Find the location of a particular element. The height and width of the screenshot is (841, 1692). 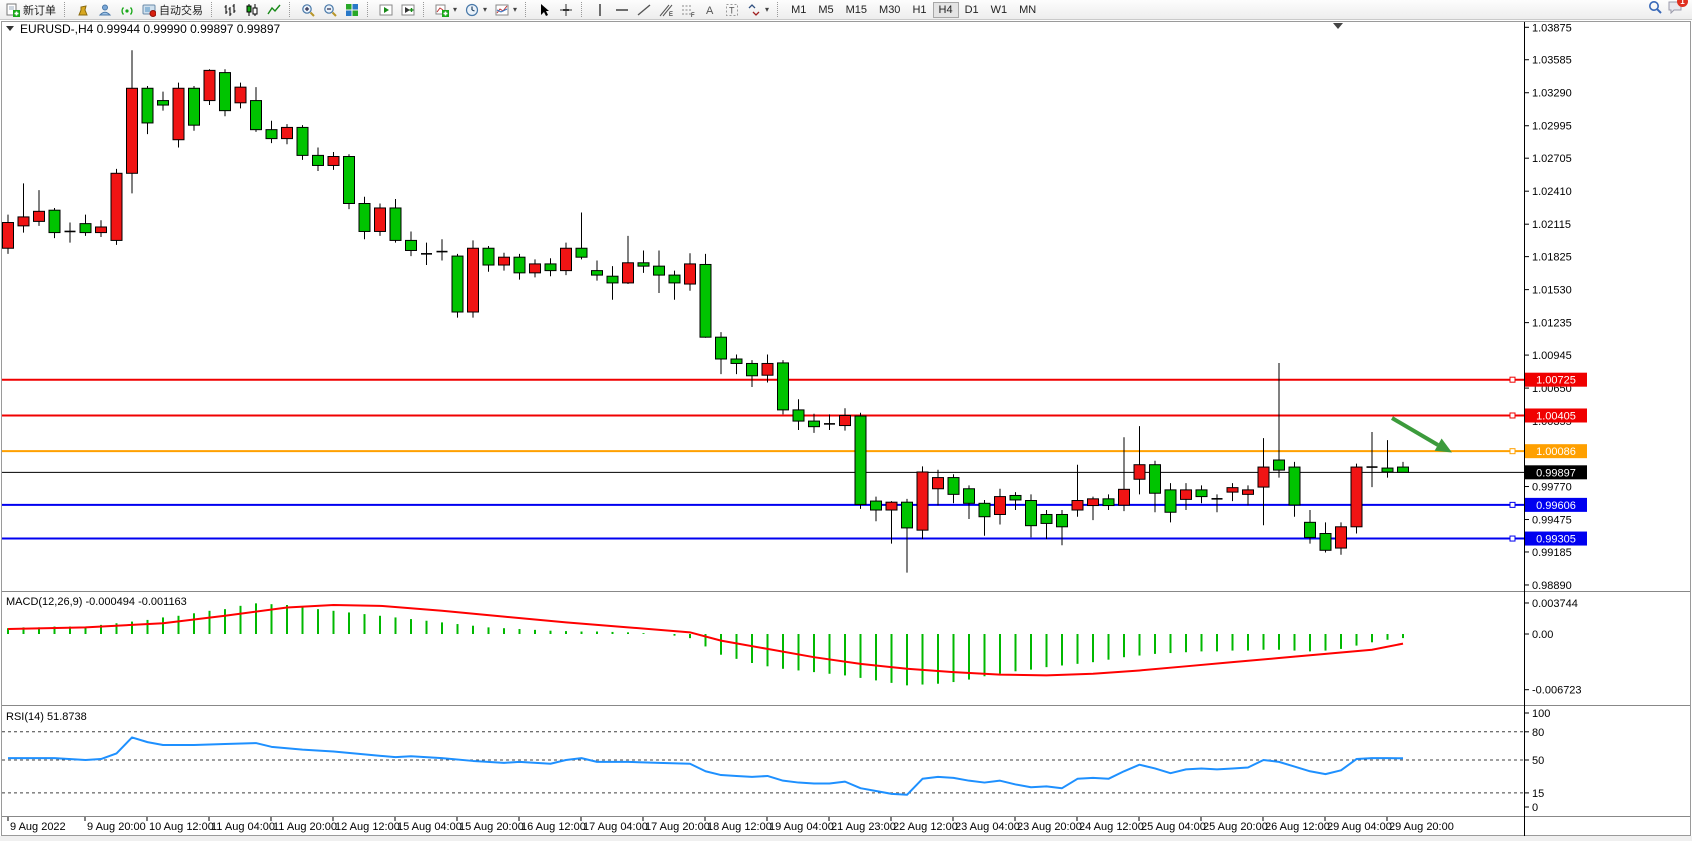

search-button is located at coordinates (1655, 9).